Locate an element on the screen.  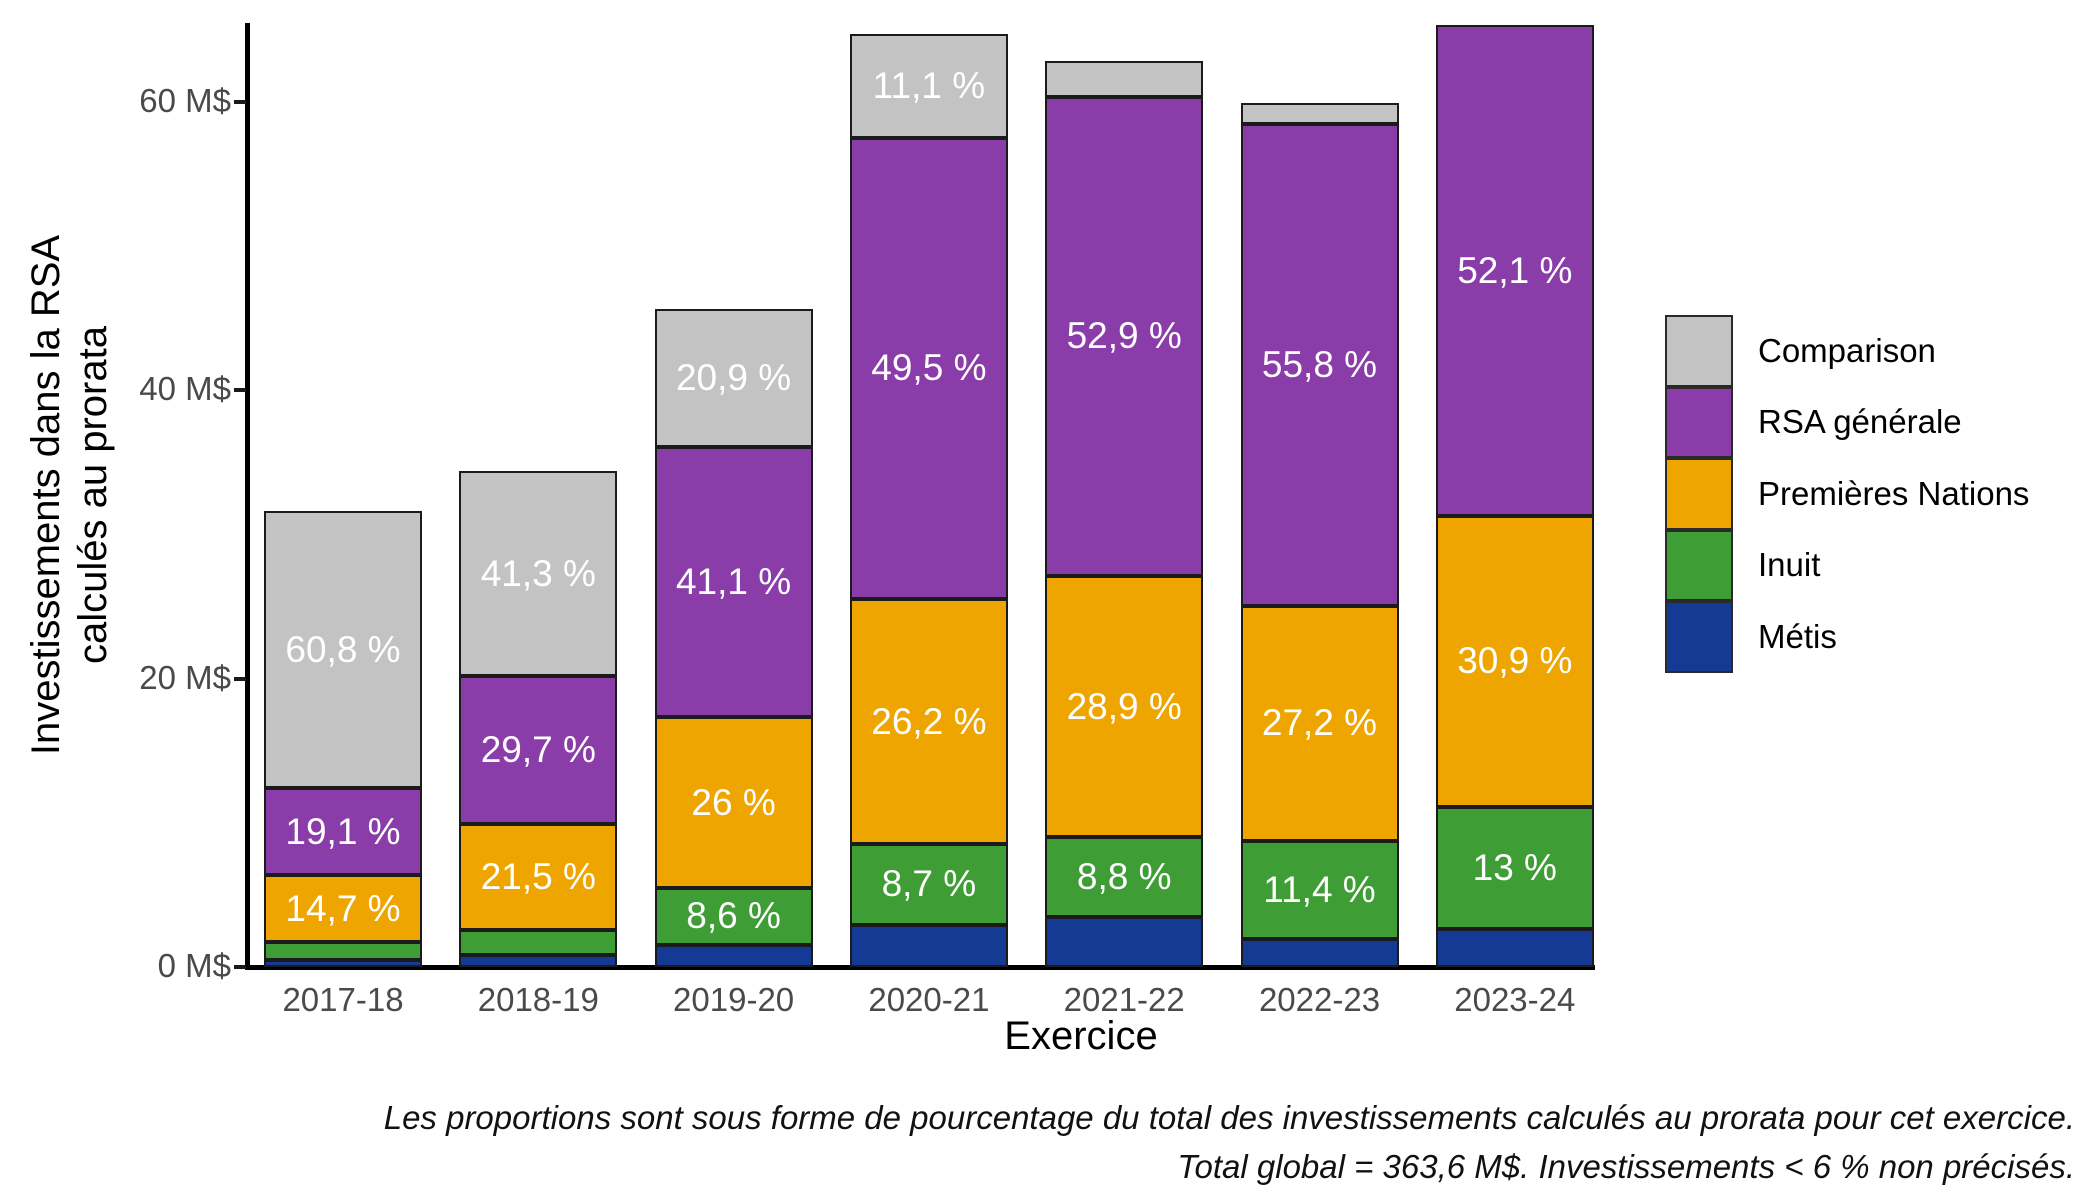
legend-swatch-premi-res-nations is located at coordinates (1699, 494).